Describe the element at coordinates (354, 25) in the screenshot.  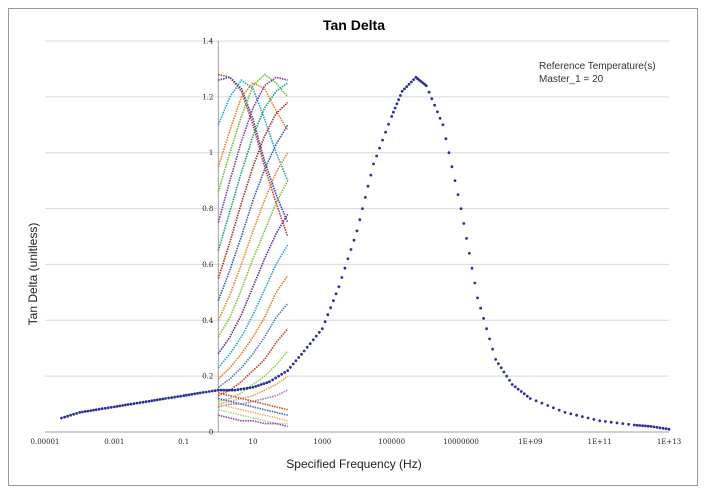
I see `chart-title: Tan Delta` at that location.